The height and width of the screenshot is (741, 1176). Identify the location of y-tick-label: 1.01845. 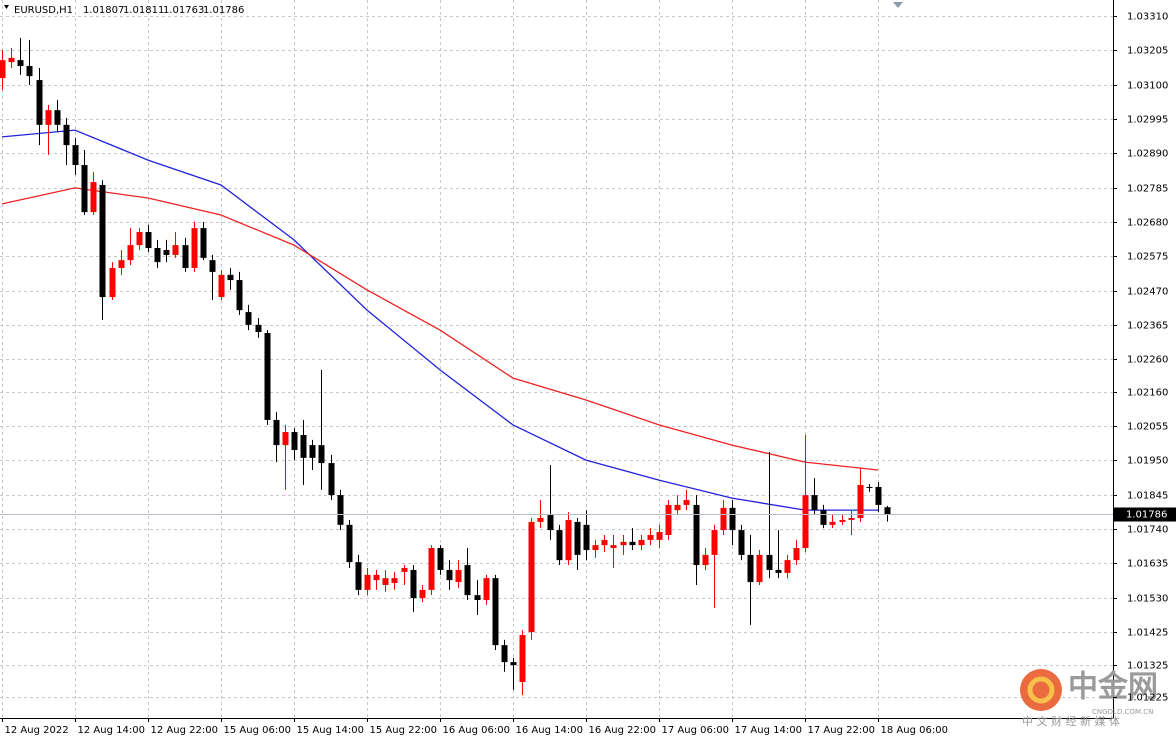
(1147, 496).